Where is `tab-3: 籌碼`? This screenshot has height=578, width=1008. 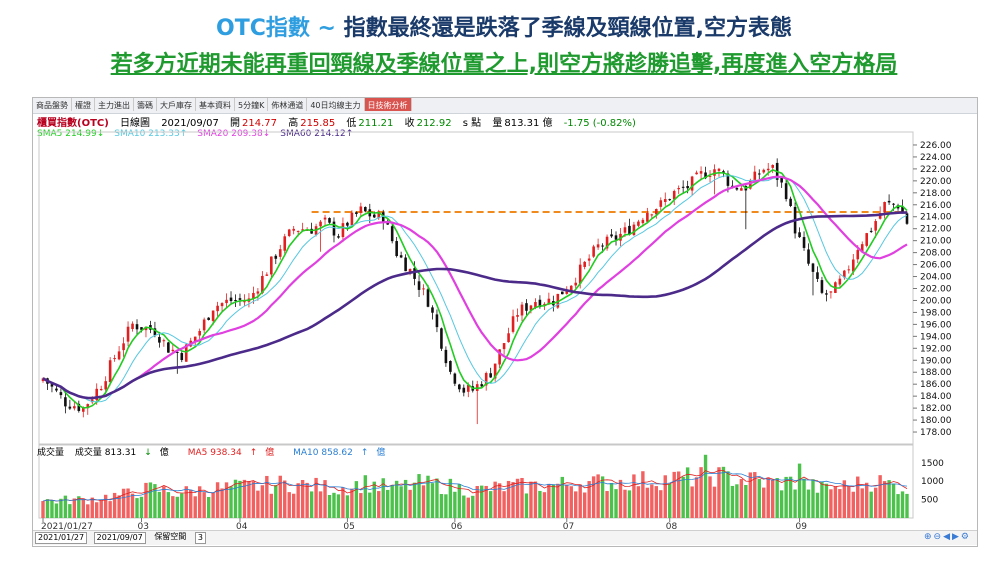 tab-3: 籌碼 is located at coordinates (145, 104).